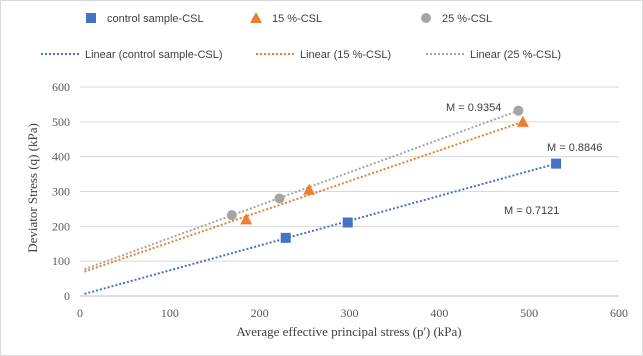  What do you see at coordinates (524, 159) in the screenshot?
I see `annotations: M = 0.9354 M = 0.8846 M = 0.7121` at bounding box center [524, 159].